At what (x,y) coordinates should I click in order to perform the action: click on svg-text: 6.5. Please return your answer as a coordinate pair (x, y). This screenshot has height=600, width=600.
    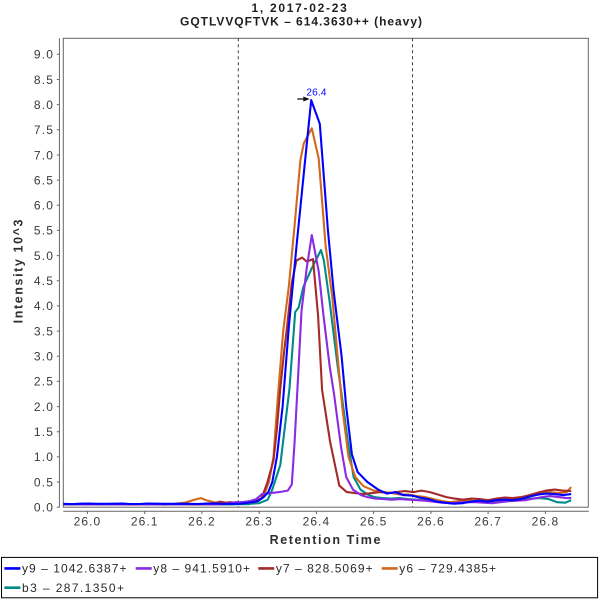
    Looking at the image, I should click on (44, 180).